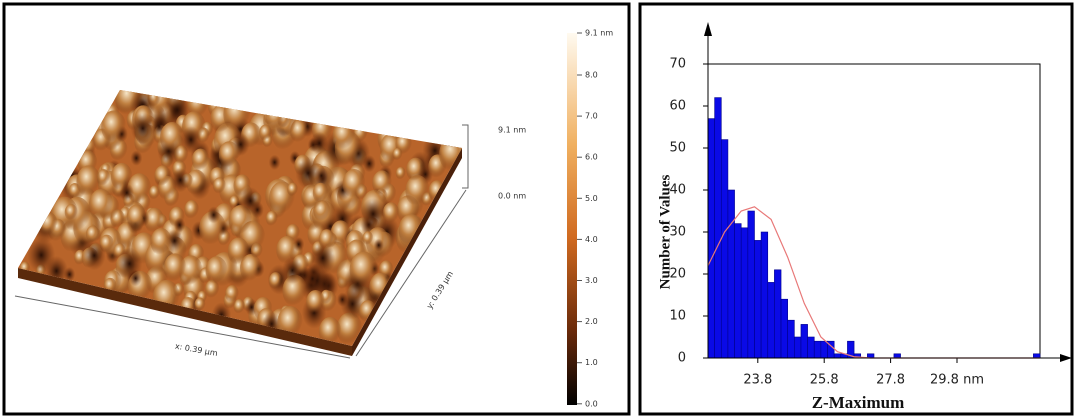  What do you see at coordinates (182, 327) in the screenshot?
I see `x-axis-line` at bounding box center [182, 327].